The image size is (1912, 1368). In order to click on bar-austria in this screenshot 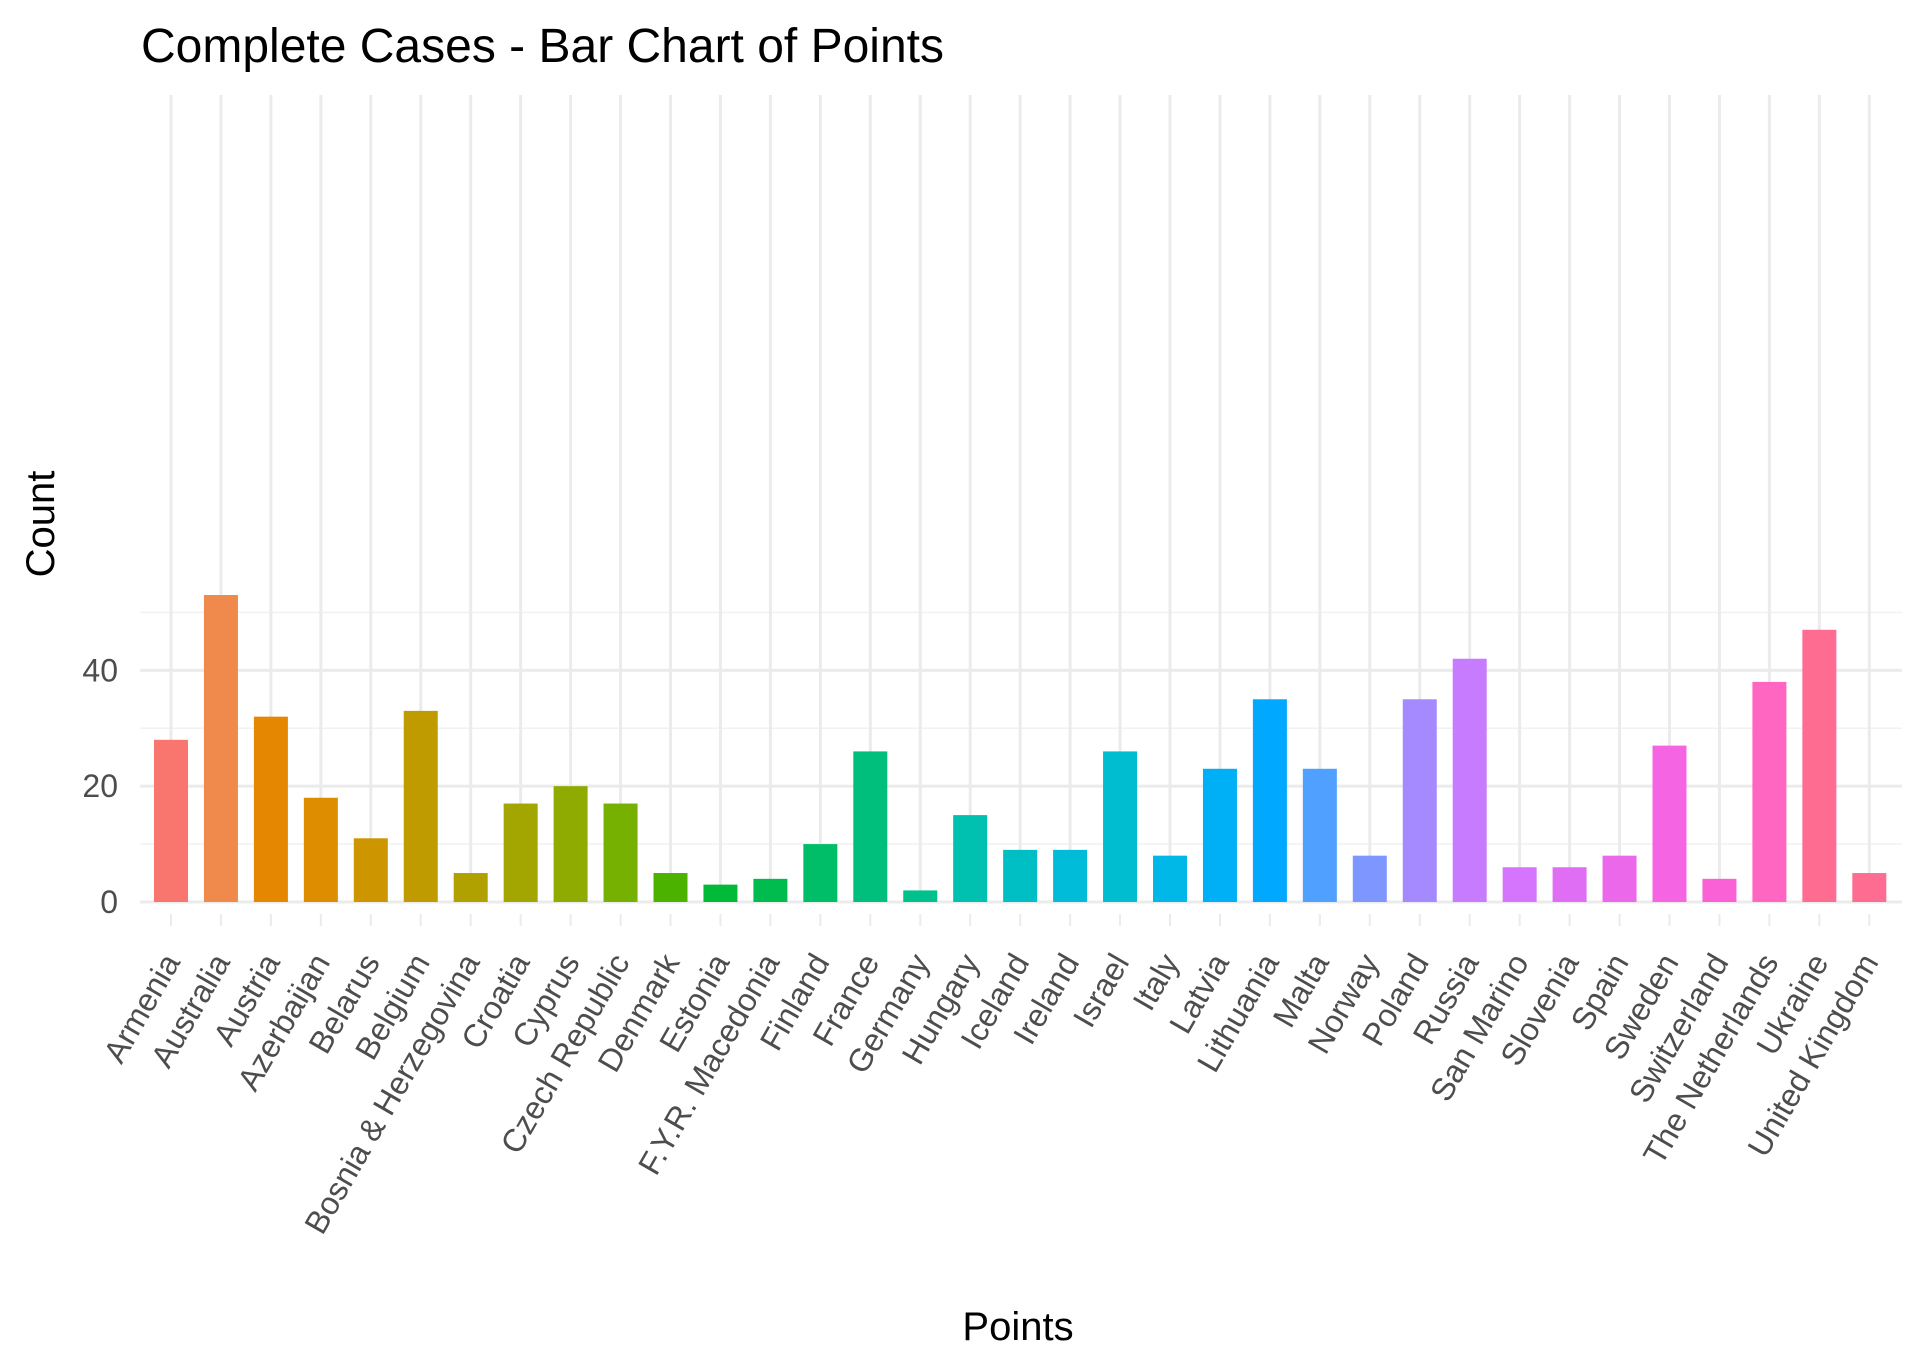, I will do `click(270, 809)`.